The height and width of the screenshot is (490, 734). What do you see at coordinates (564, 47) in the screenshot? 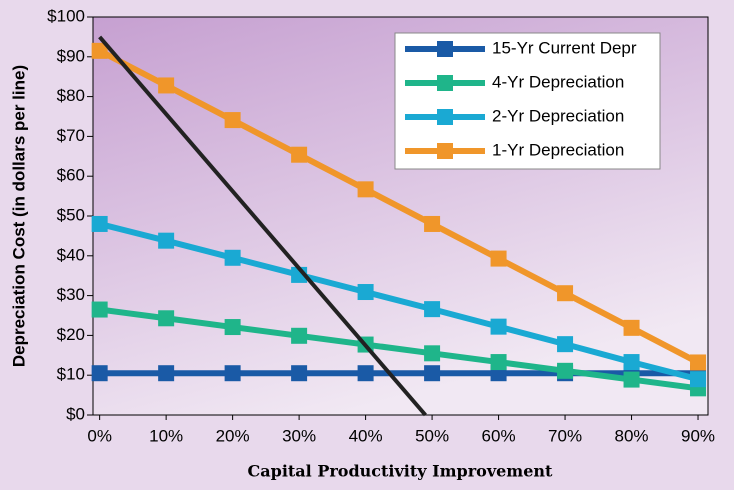
I see `legend-label: 15-Yr Current Depr` at bounding box center [564, 47].